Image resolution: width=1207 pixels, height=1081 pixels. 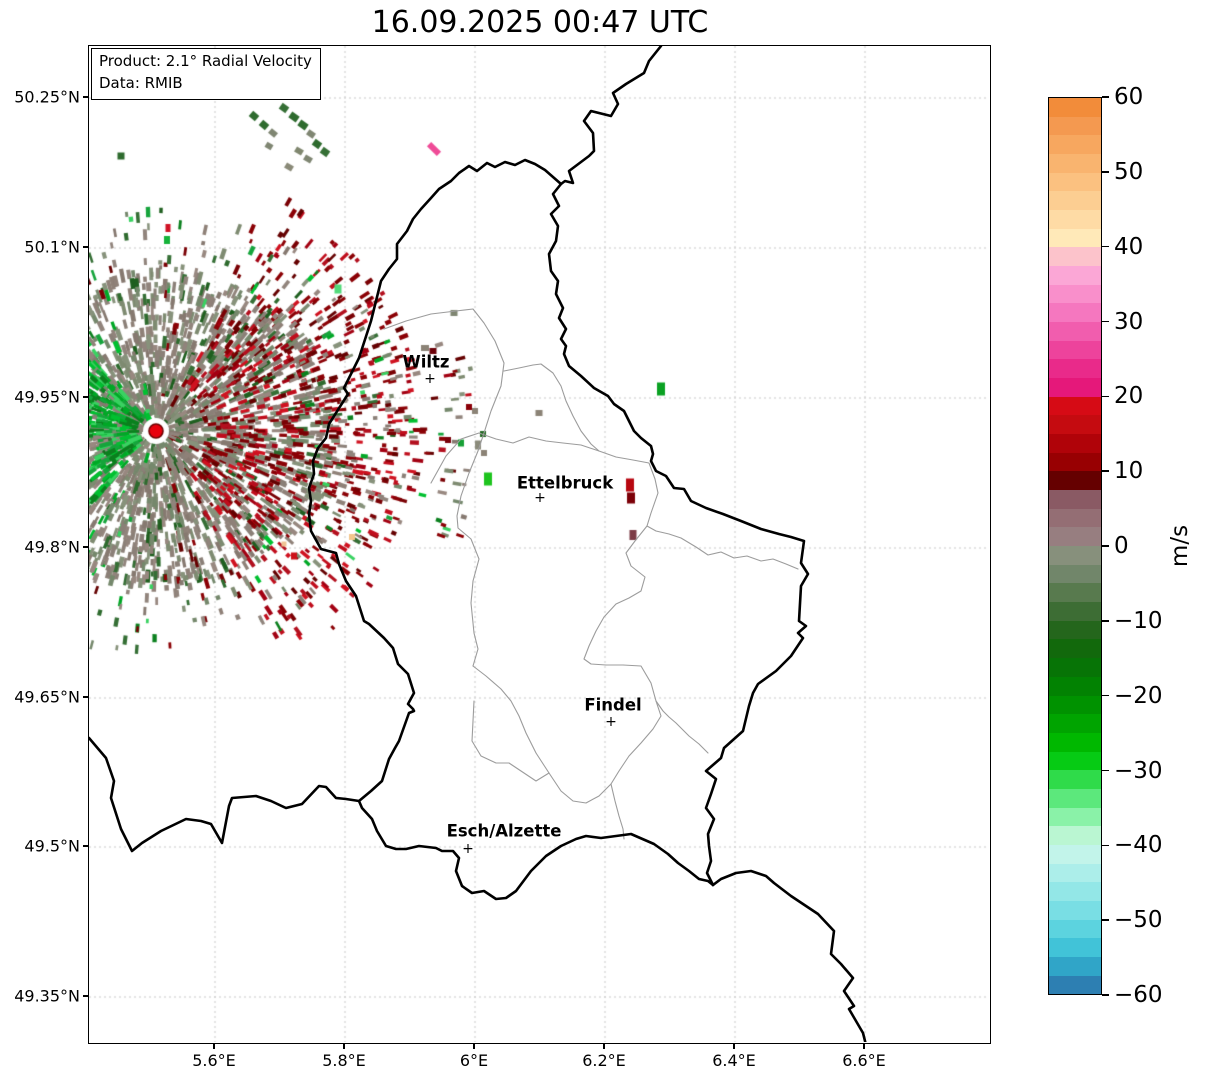 I want to click on colorbar-tick-label: −50, so click(x=1138, y=920).